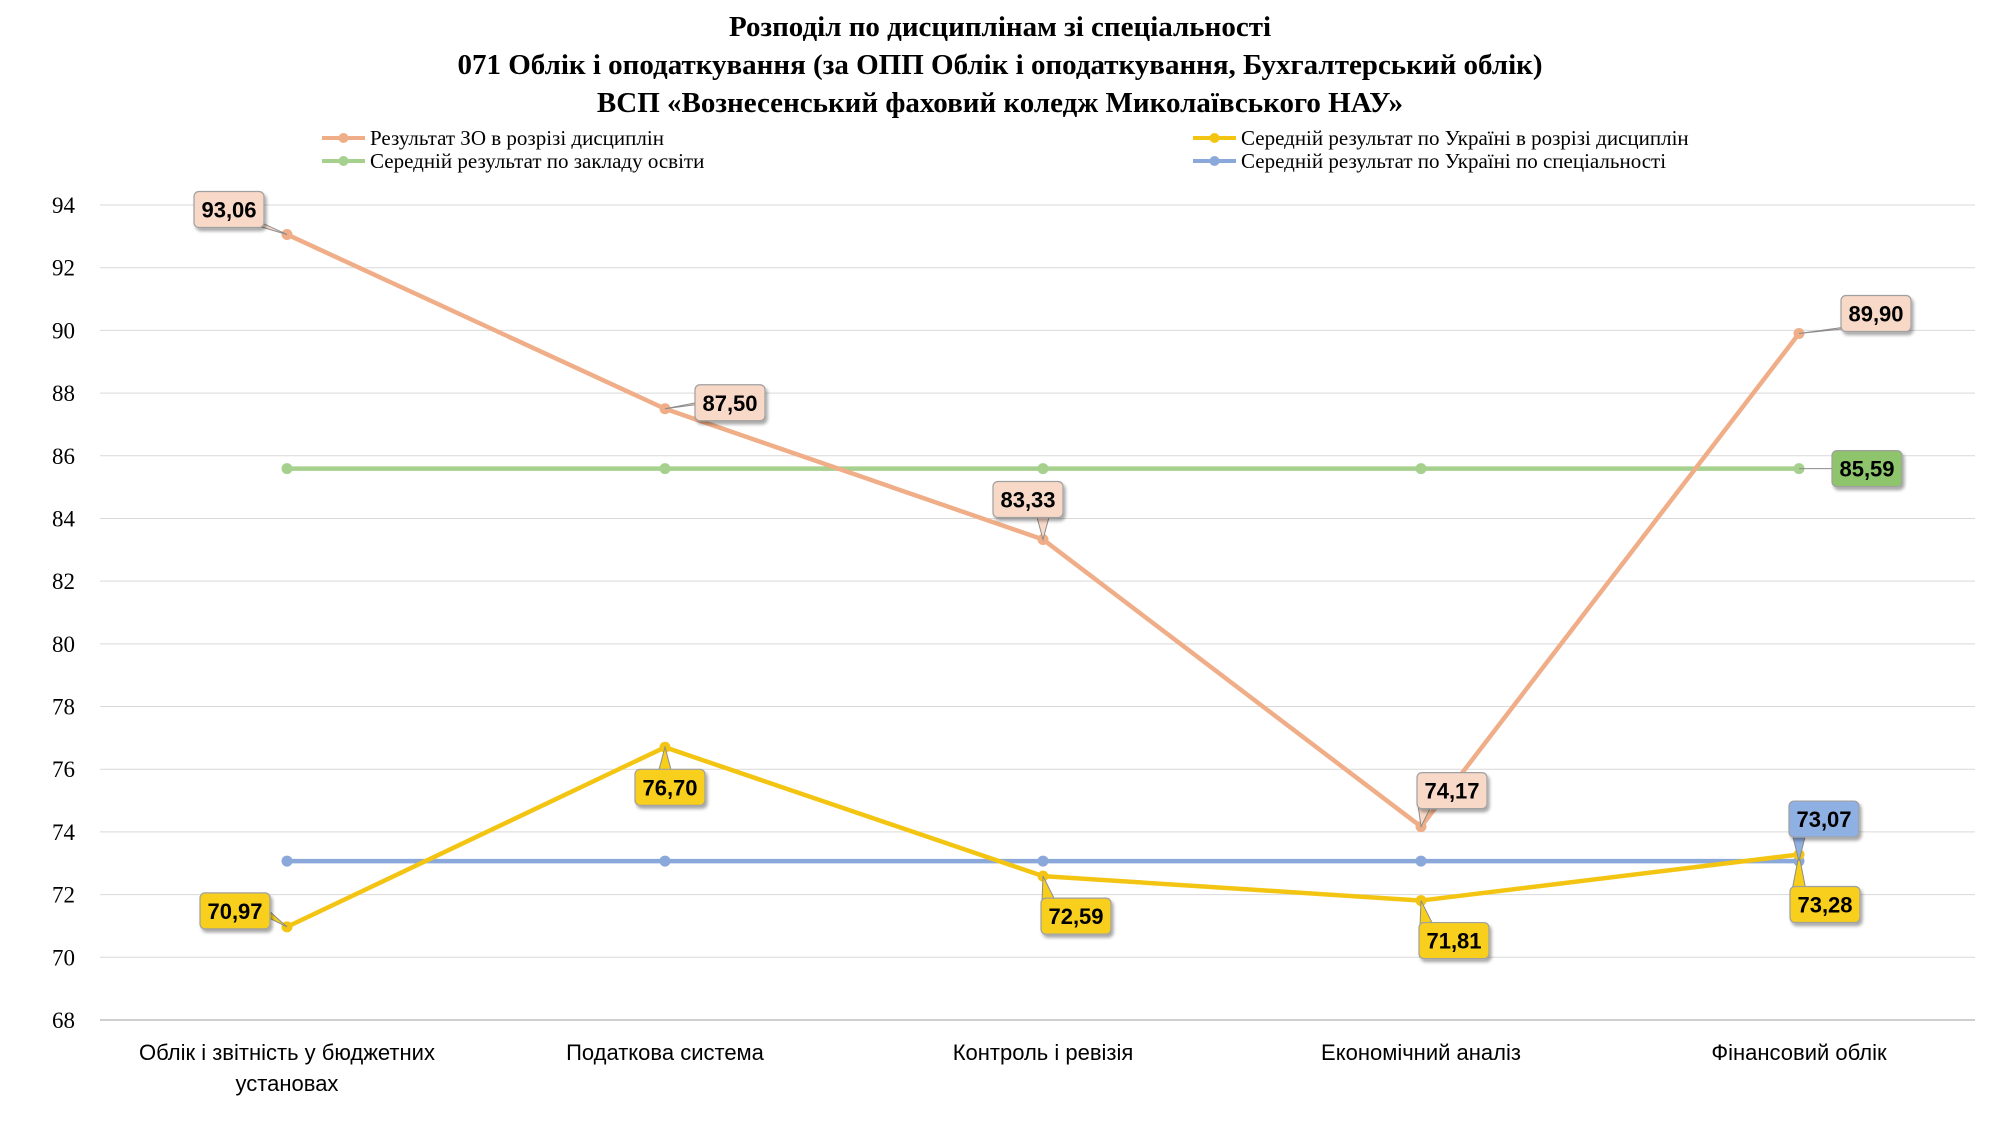 Image resolution: width=2000 pixels, height=1130 pixels. What do you see at coordinates (63, 393) in the screenshot?
I see `y-tick-label: 88` at bounding box center [63, 393].